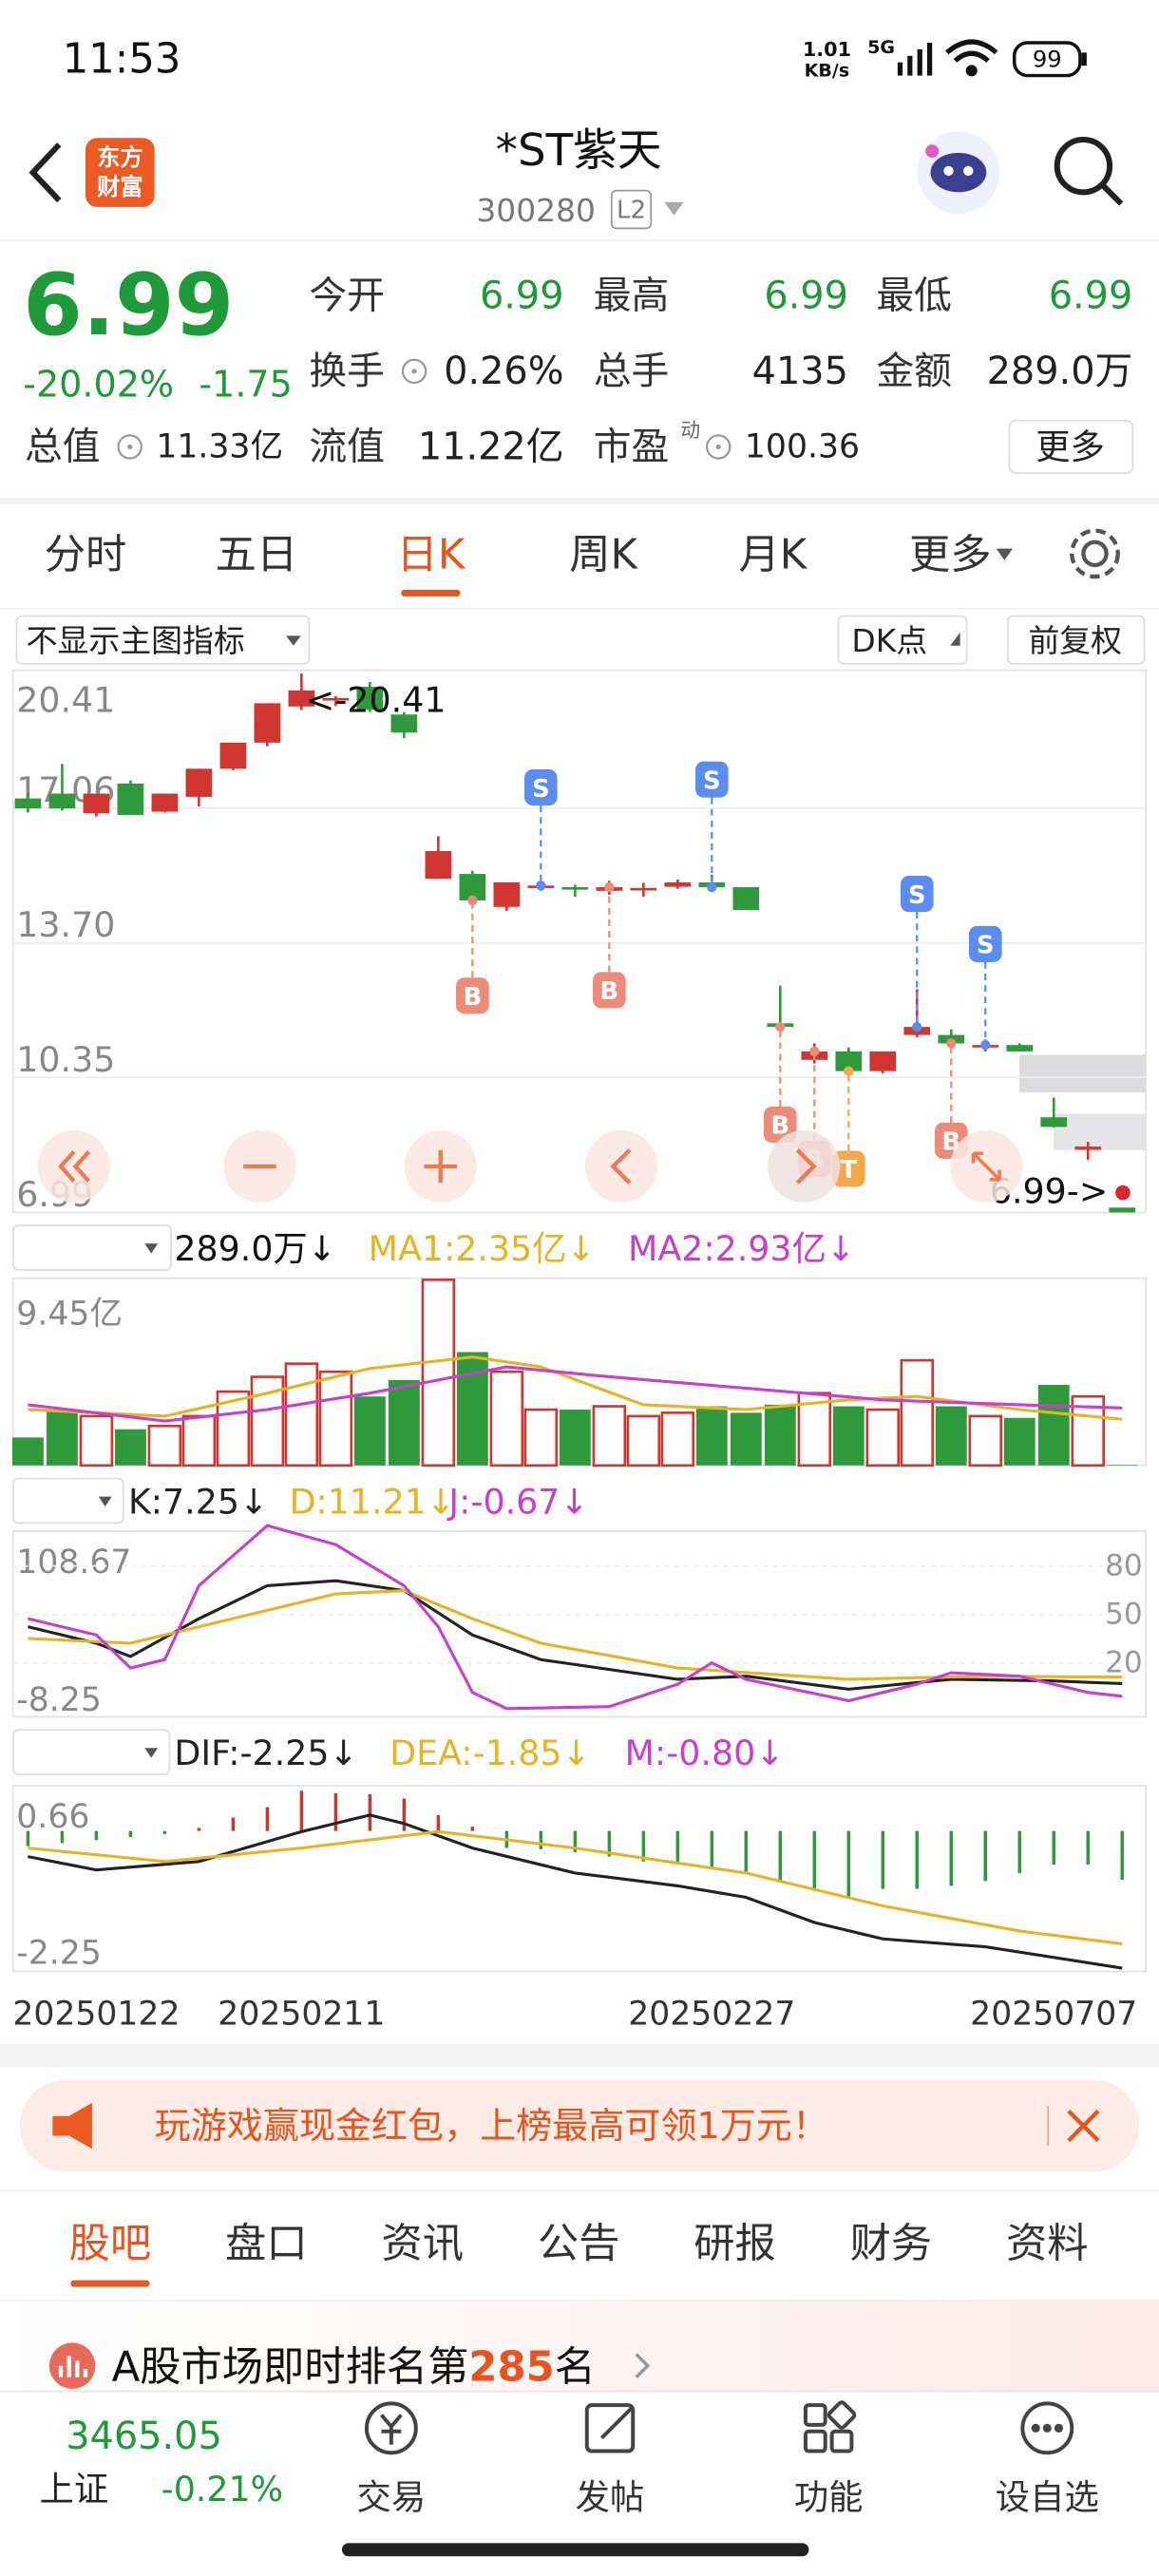 This screenshot has width=1159, height=2576. Describe the element at coordinates (1047, 59) in the screenshot. I see `battery-level: 99` at that location.